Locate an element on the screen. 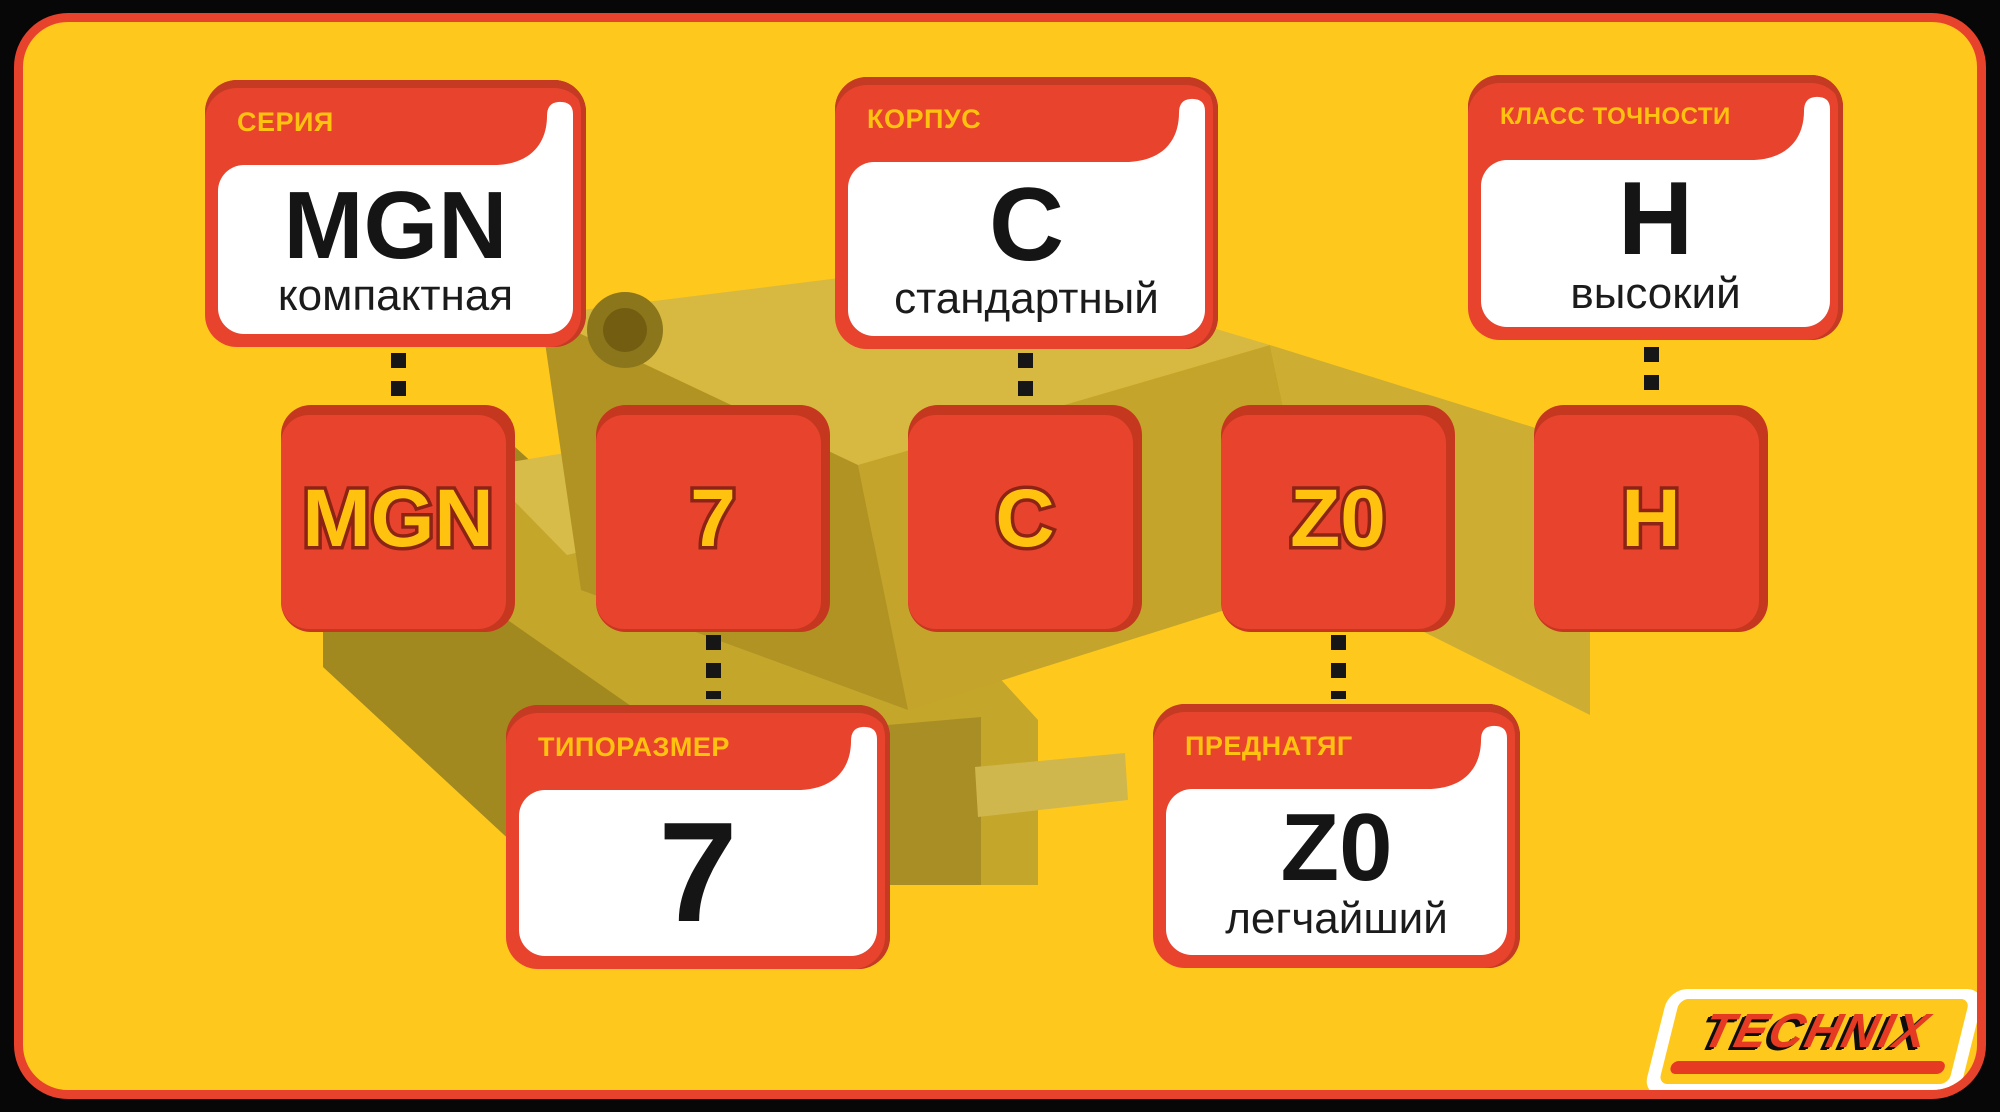 The height and width of the screenshot is (1112, 2000). card-prednatyag-subtitle: легчайший is located at coordinates (1336, 918).